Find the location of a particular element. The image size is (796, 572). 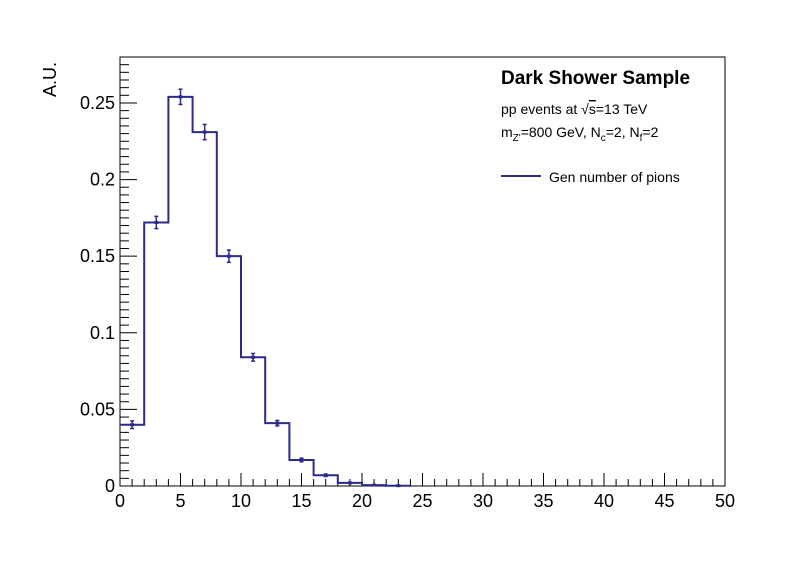

y-tick-label: 0.2 is located at coordinates (102, 180).